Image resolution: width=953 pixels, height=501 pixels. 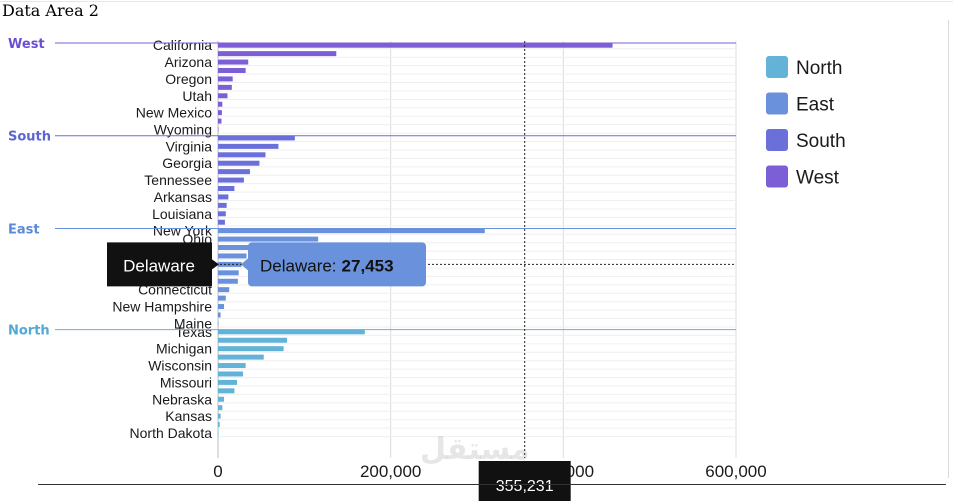 What do you see at coordinates (162, 307) in the screenshot?
I see `category-label: New Hampshire` at bounding box center [162, 307].